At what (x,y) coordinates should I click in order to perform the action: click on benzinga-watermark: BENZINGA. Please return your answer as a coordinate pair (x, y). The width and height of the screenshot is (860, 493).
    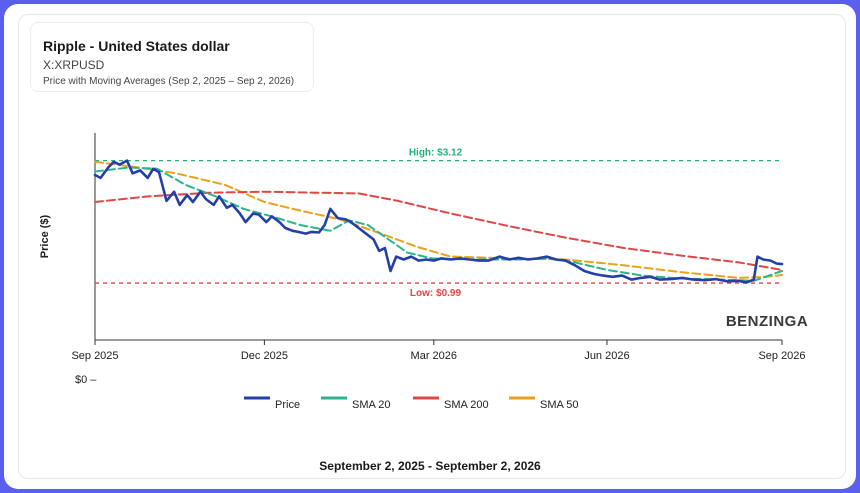
    Looking at the image, I should click on (767, 321).